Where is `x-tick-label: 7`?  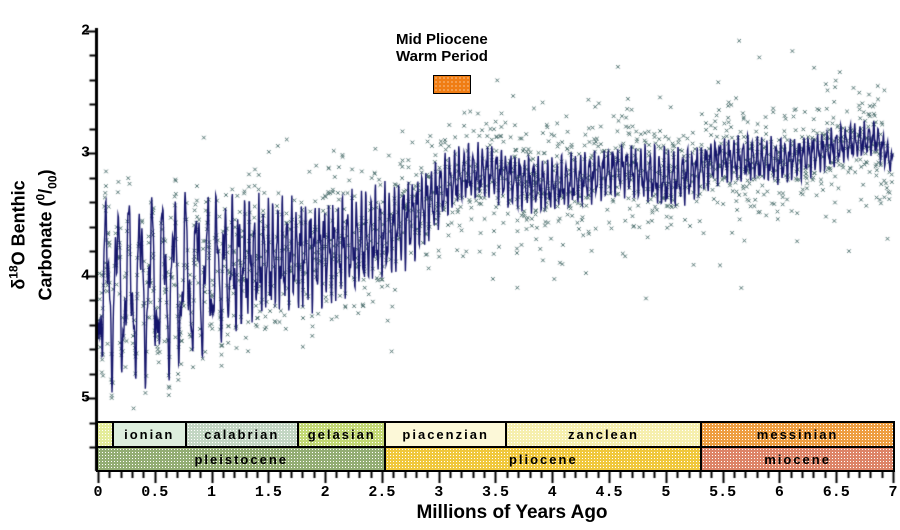
x-tick-label: 7 is located at coordinates (893, 492).